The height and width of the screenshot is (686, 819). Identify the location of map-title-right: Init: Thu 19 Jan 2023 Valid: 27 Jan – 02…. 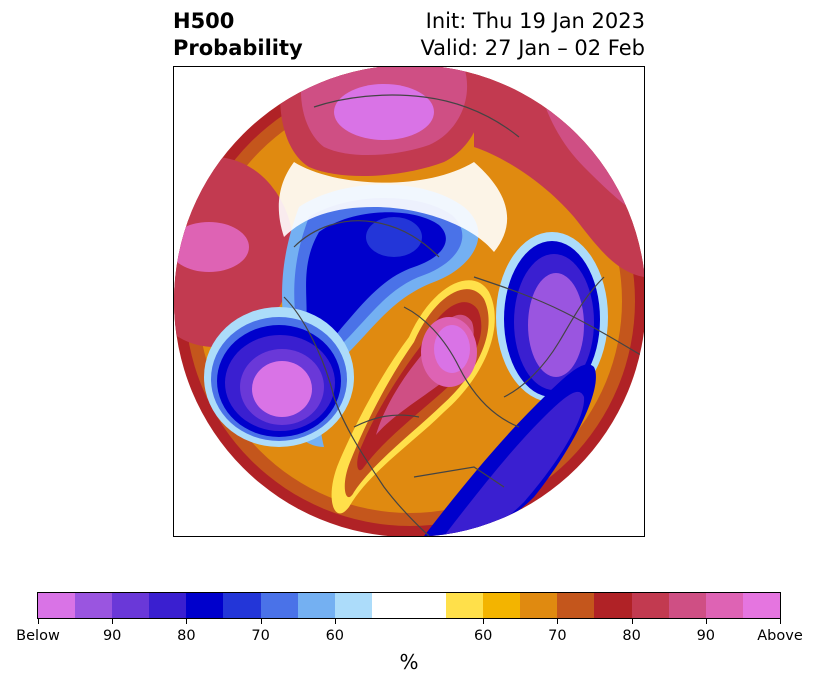
(532, 35).